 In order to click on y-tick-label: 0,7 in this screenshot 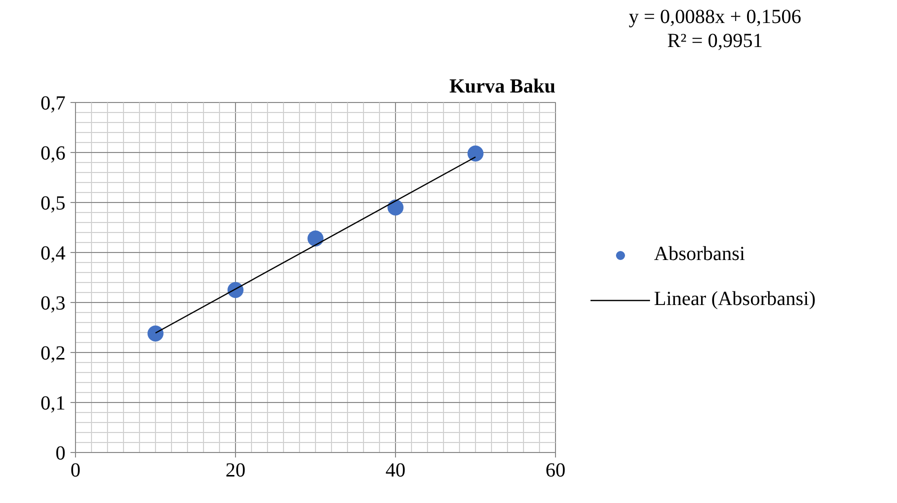, I will do `click(53, 103)`.